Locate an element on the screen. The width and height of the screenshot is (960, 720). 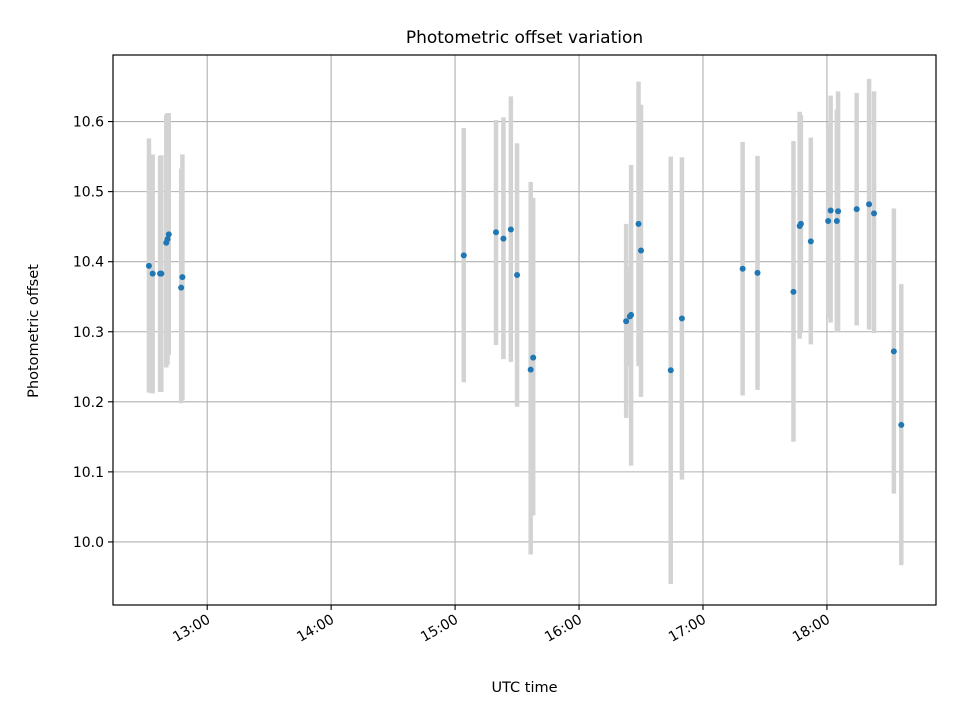
y-axis-ticks: 10.0 10.1 10.2 10.3 10.4 10.5 10.6 is located at coordinates (93, 333).